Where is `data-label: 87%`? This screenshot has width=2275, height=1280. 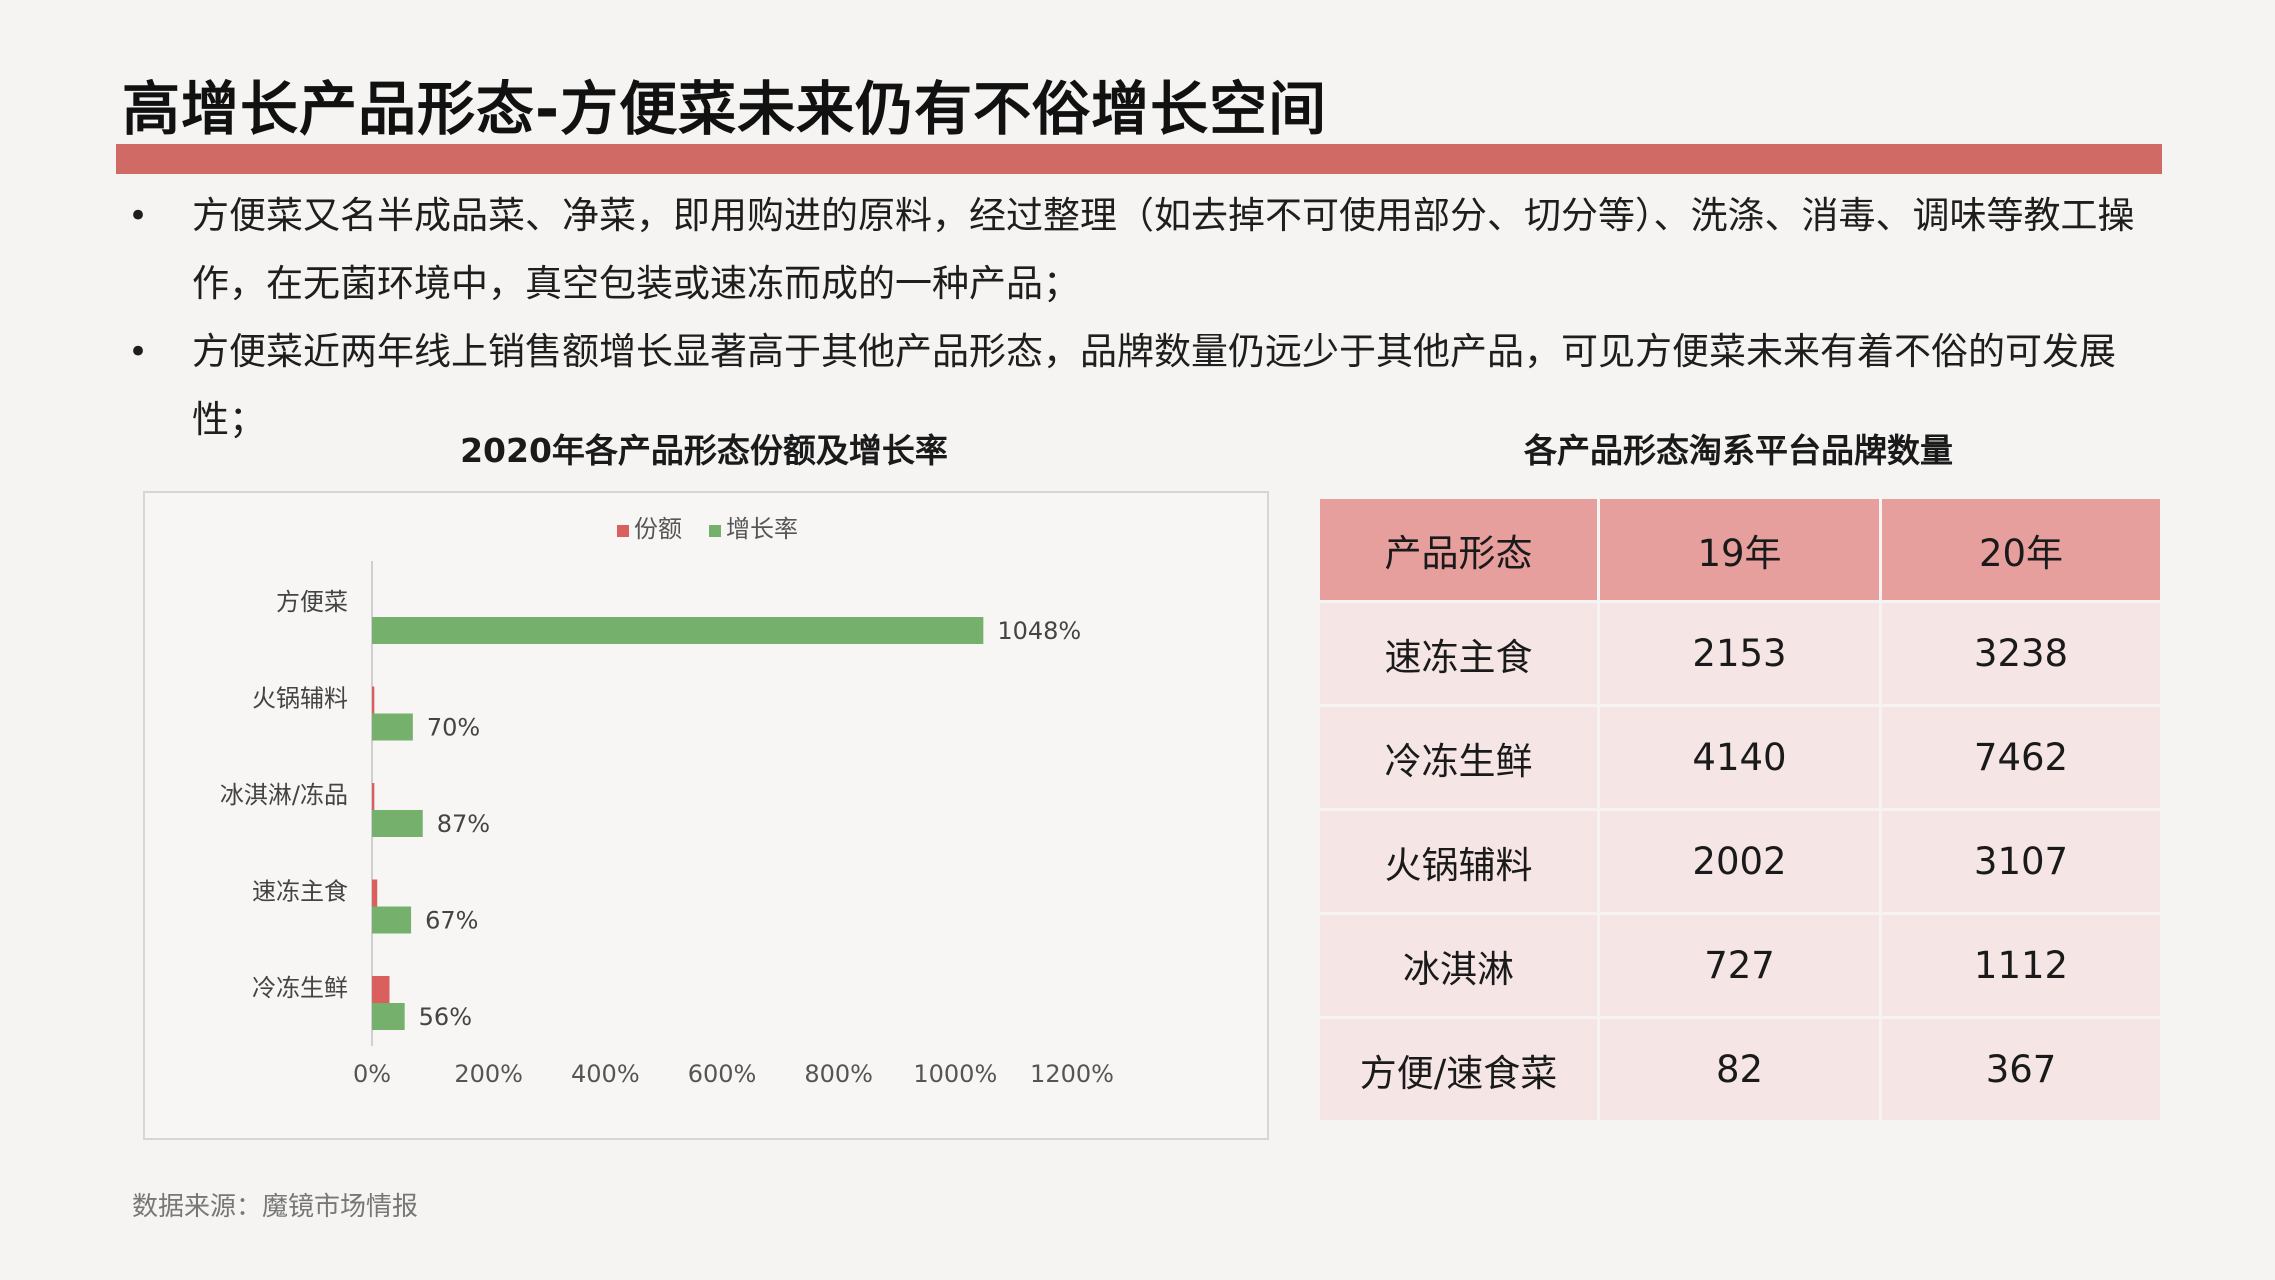 data-label: 87% is located at coordinates (463, 824).